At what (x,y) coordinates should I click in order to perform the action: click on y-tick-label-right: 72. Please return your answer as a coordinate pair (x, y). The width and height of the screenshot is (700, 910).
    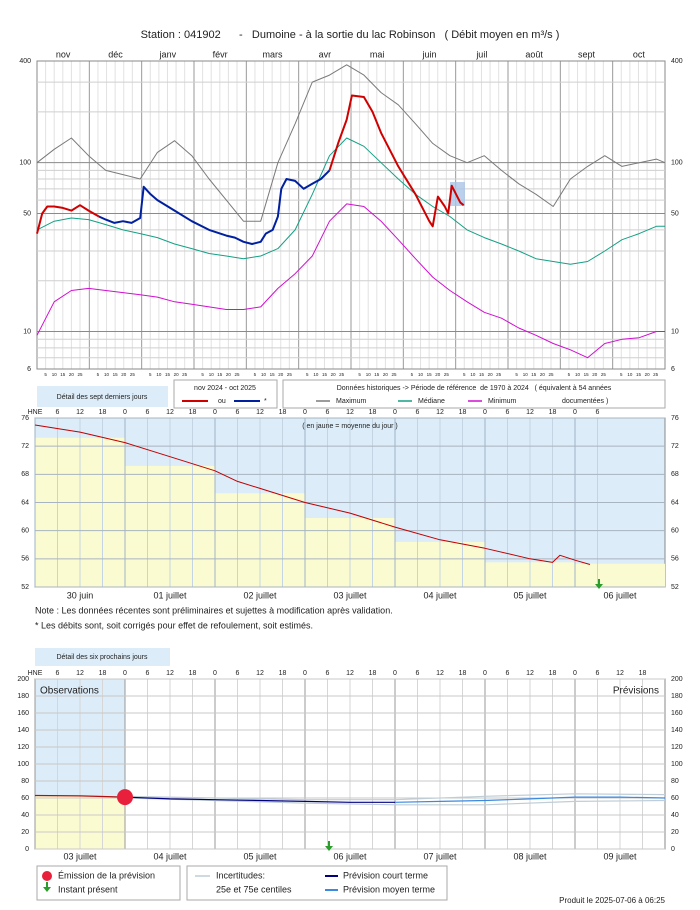
    Looking at the image, I should click on (675, 446).